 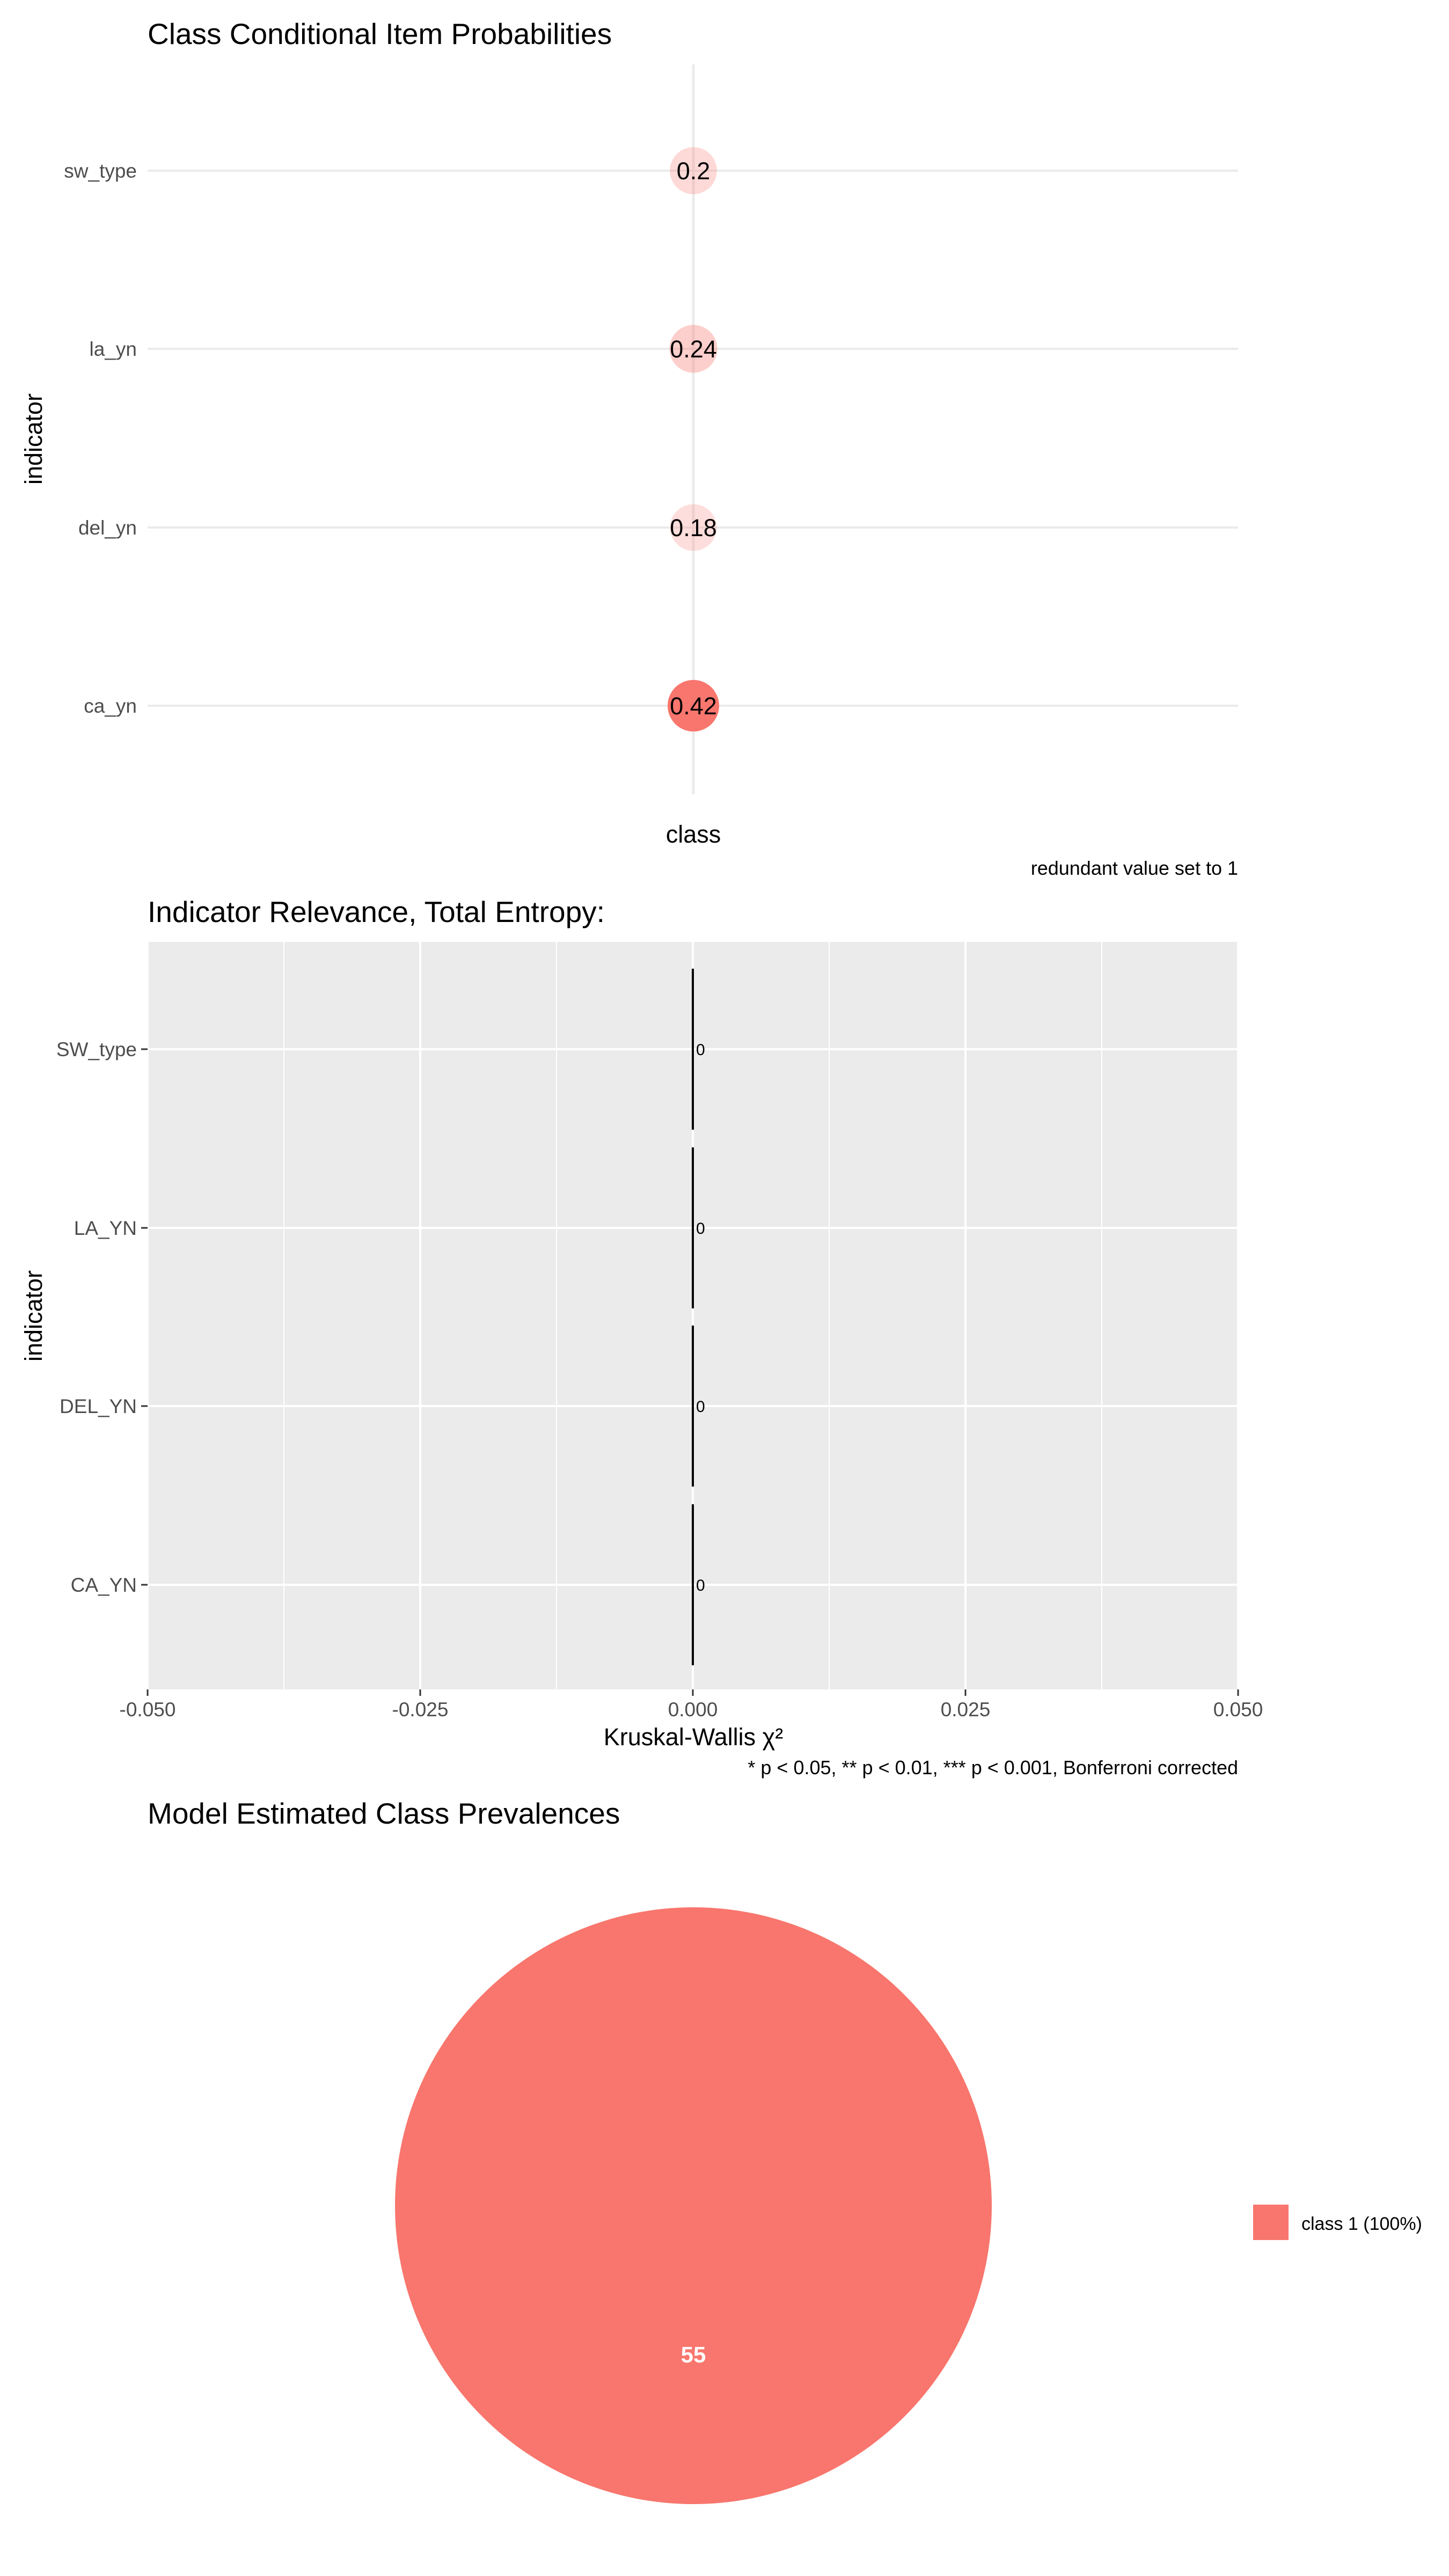 What do you see at coordinates (376, 911) in the screenshot?
I see `panel2-title: Indicator Relevance, Total Entropy:` at bounding box center [376, 911].